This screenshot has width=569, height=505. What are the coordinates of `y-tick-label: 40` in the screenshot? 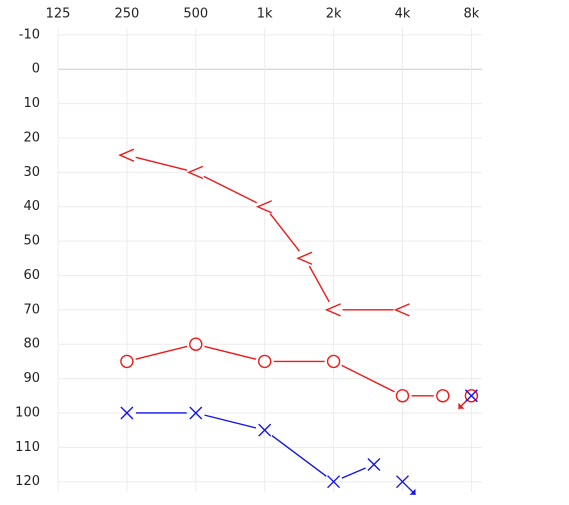 It's located at (31, 206).